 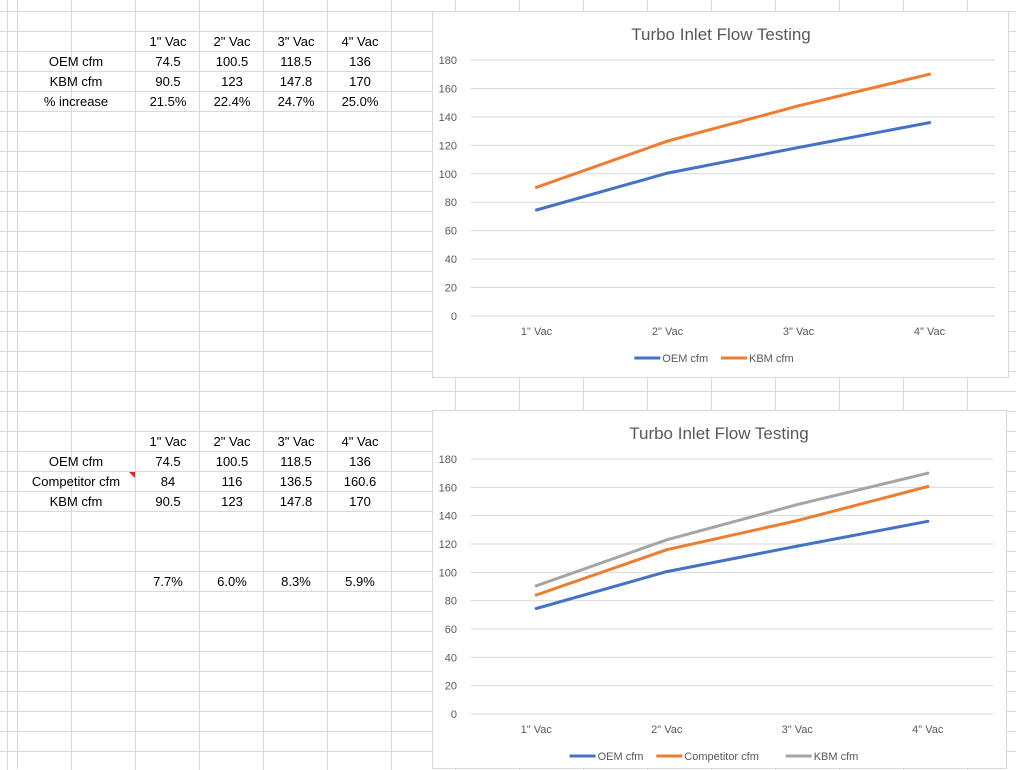 I want to click on table1-cell: 74.5, so click(x=168, y=61).